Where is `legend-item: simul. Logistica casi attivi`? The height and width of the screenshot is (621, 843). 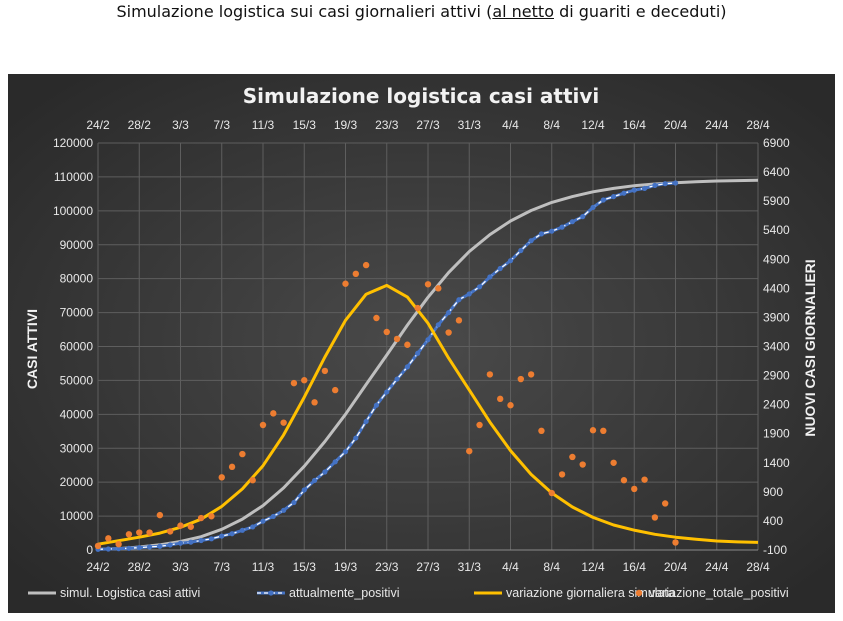
legend-item: simul. Logistica casi attivi is located at coordinates (114, 593).